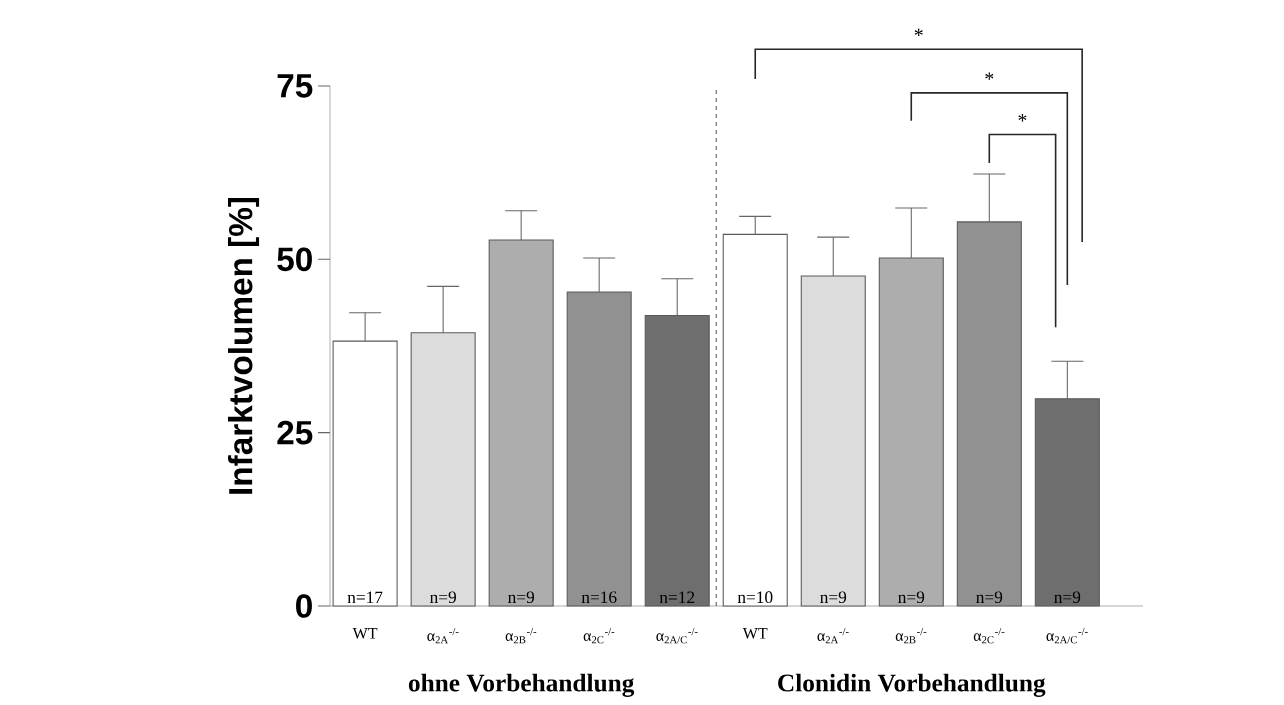 The height and width of the screenshot is (705, 1284). What do you see at coordinates (244, 345) in the screenshot?
I see `y-axis-title: Infarktvolumen [%]` at bounding box center [244, 345].